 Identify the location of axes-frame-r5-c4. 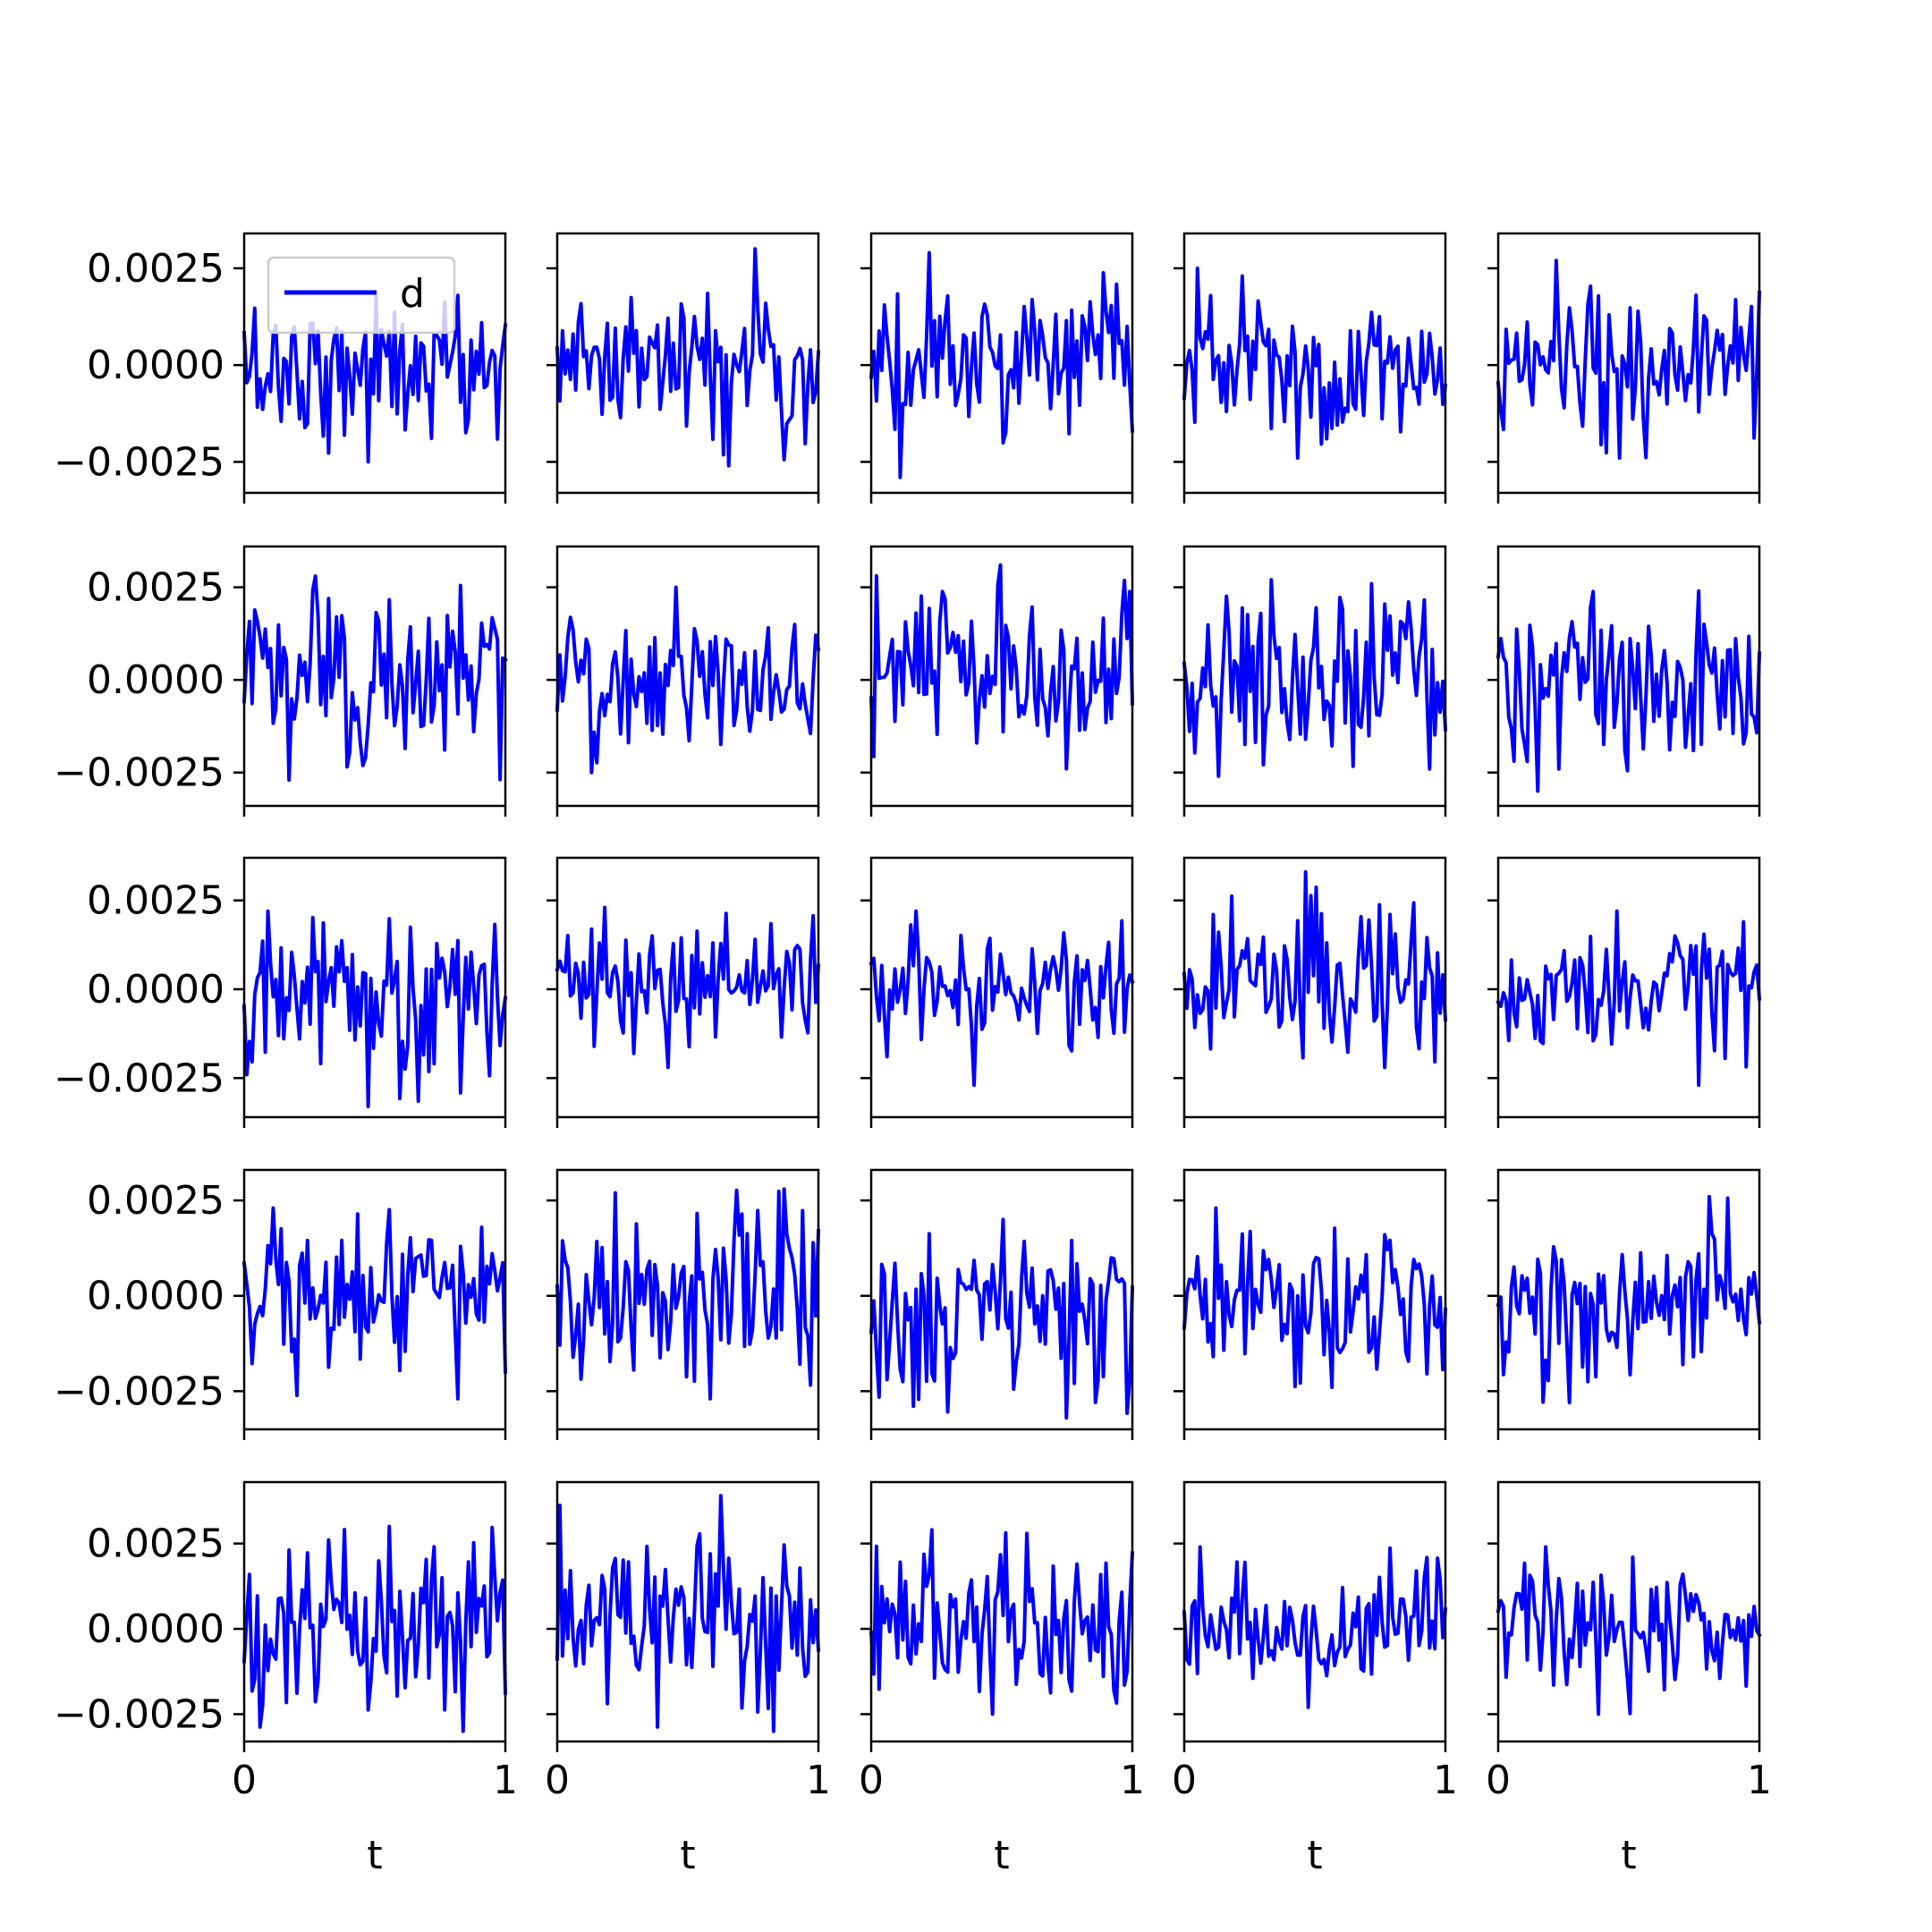
(1314, 1611).